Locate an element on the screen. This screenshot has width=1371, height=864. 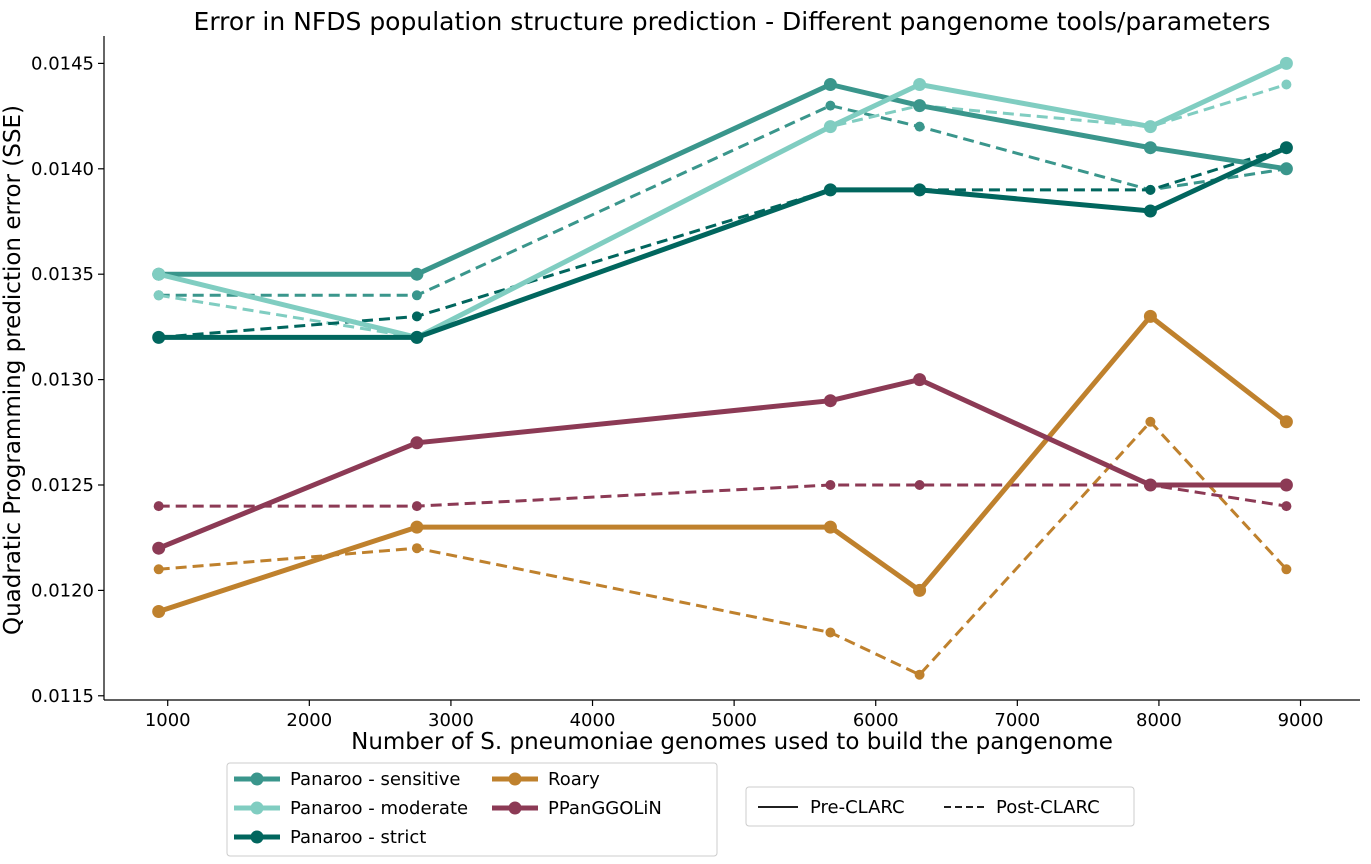
x-tick-label: 6000 is located at coordinates (876, 720).